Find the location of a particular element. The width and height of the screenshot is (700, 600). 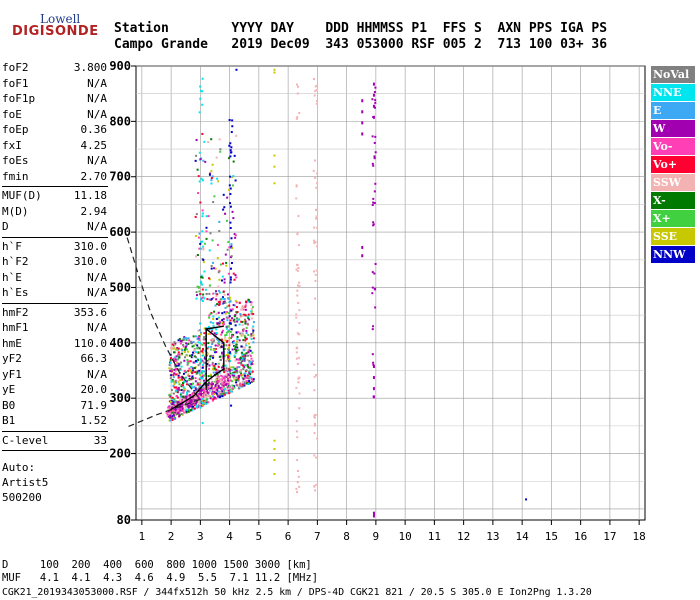

x-tick-label: 1 is located at coordinates (142, 536).